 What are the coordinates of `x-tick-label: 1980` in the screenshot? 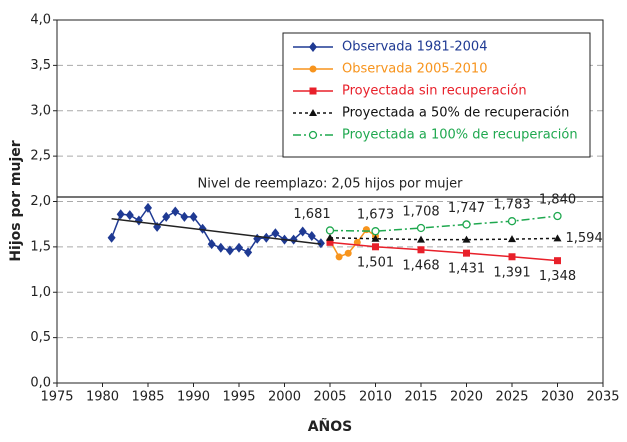 It's located at (102, 397).